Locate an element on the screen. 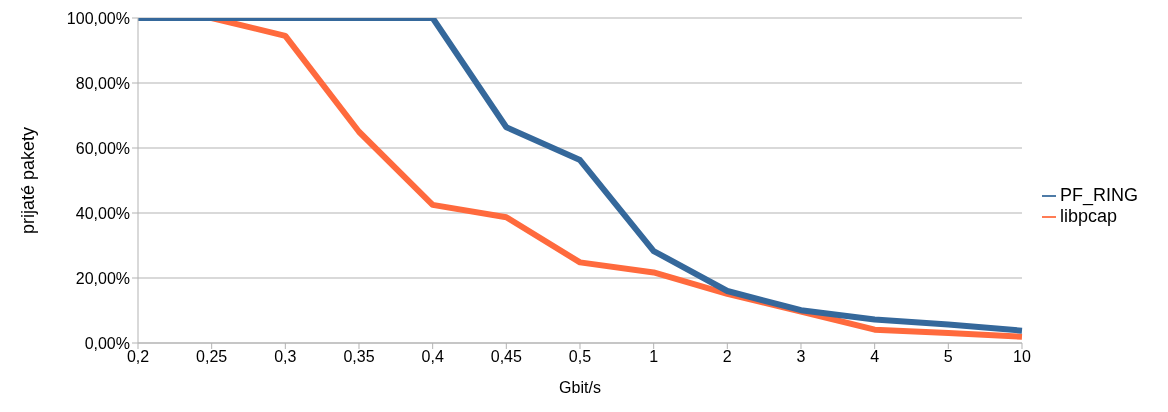  x-tick-label: 0,4 is located at coordinates (432, 357).